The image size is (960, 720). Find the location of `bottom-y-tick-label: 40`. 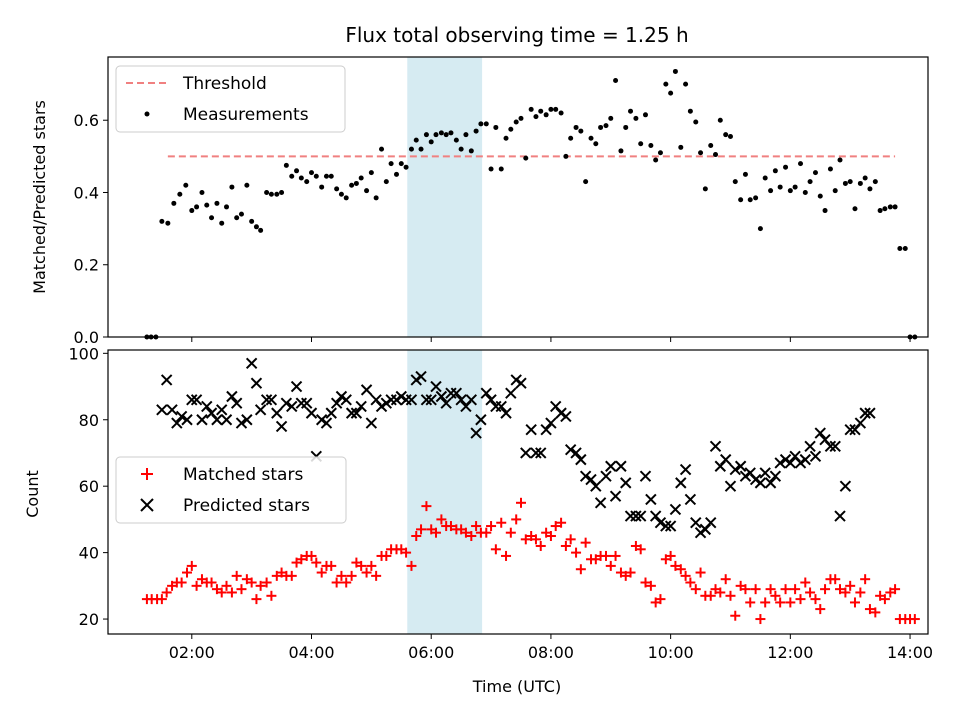

bottom-y-tick-label: 40 is located at coordinates (89, 553).